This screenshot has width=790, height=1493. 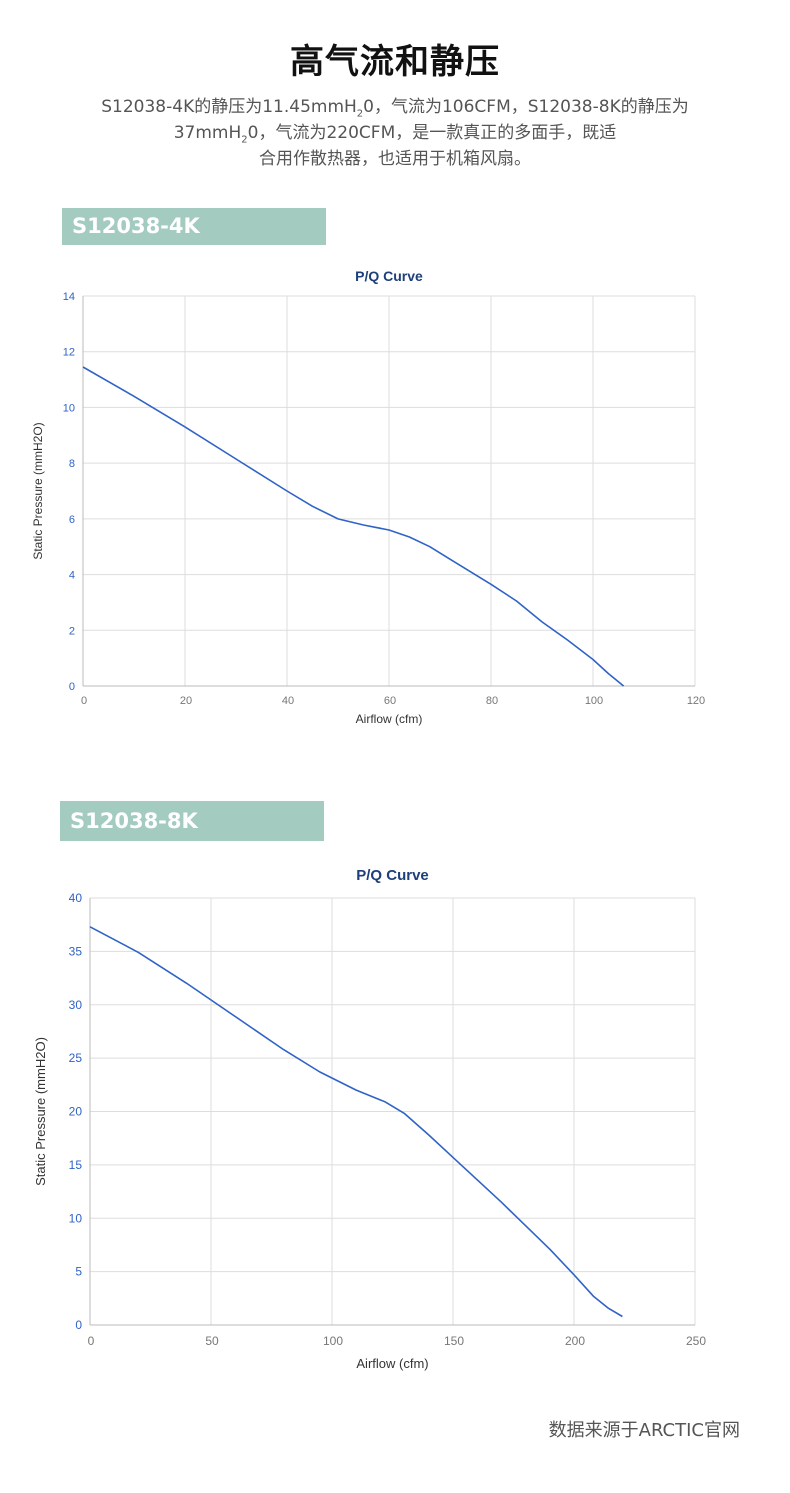 I want to click on x-tick-label: 80, so click(x=492, y=701).